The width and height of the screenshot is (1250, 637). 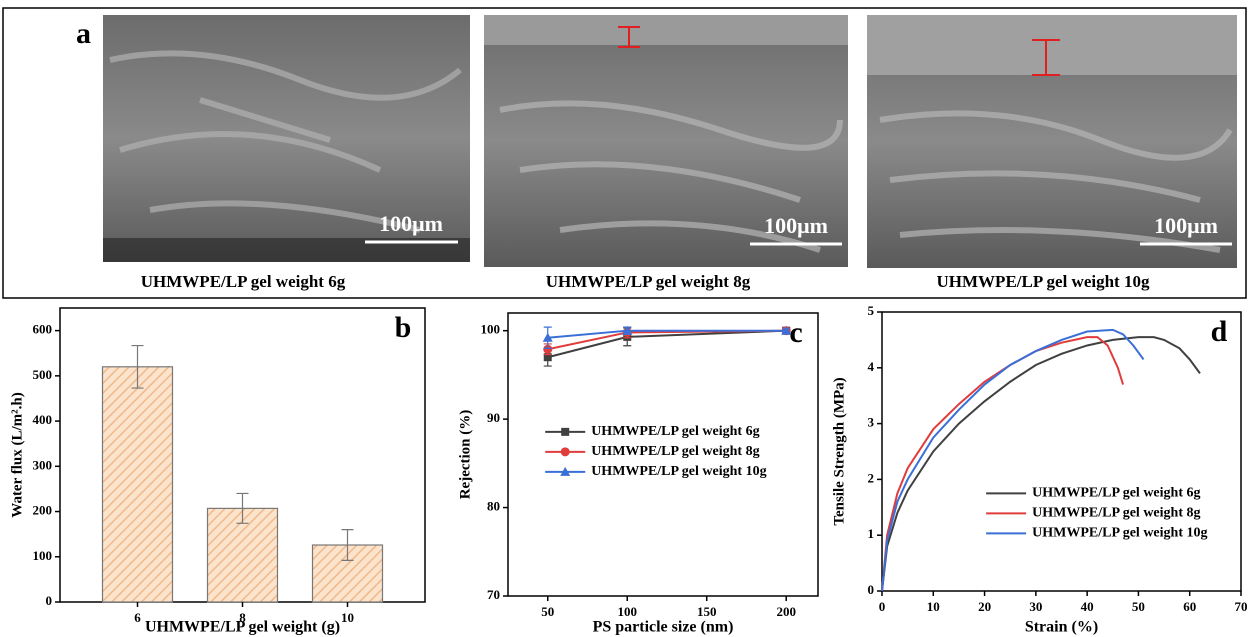 I want to click on y-tick-label: 2, so click(x=871, y=477).